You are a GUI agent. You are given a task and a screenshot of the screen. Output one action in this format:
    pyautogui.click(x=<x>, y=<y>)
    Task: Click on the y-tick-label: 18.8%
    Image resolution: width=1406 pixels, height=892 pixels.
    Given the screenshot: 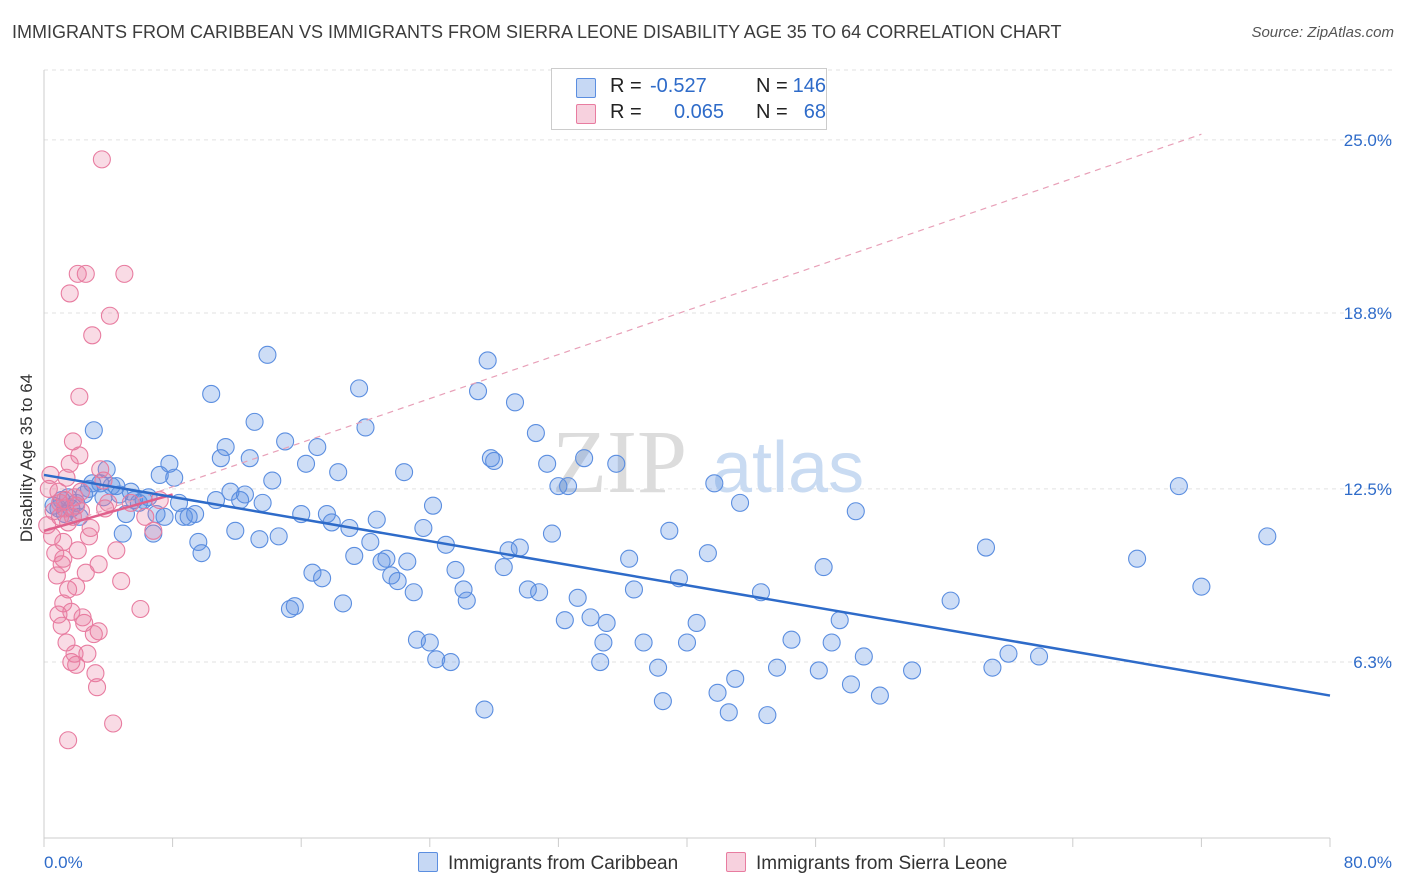 What is the action you would take?
    pyautogui.click(x=1368, y=313)
    